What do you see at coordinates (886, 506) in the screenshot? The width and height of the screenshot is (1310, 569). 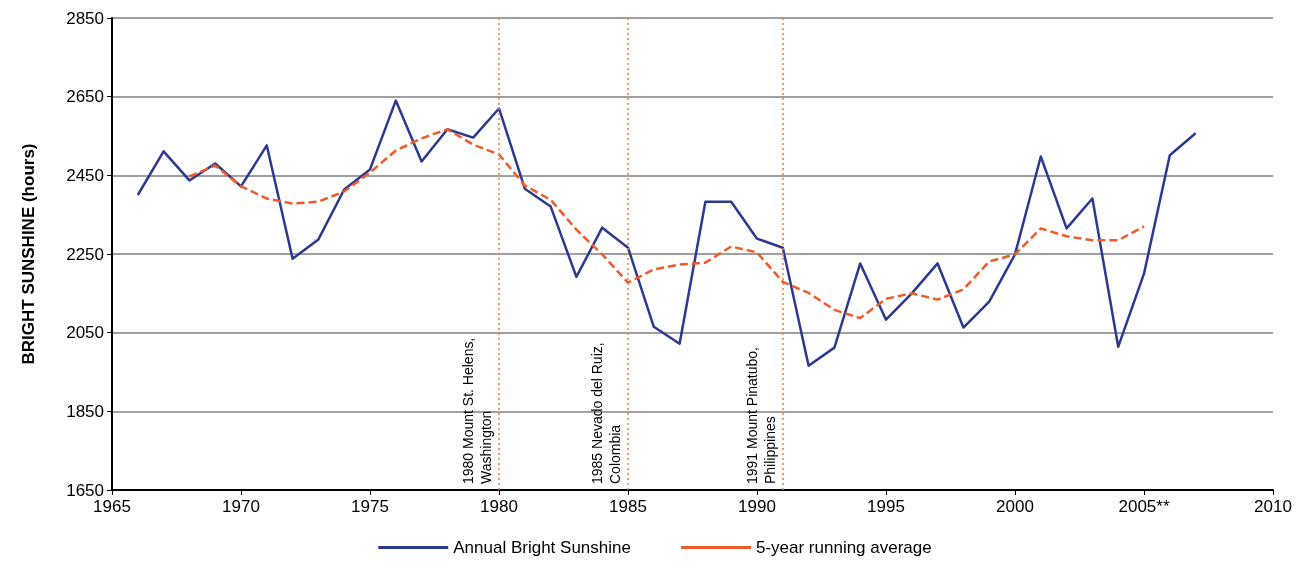 I see `x-tick-label: 1995` at bounding box center [886, 506].